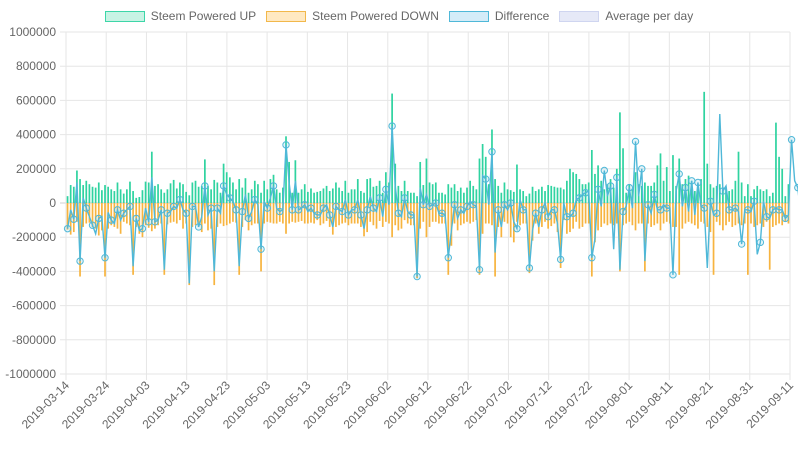  What do you see at coordinates (36, 100) in the screenshot?
I see `y-tick-label: 600000` at bounding box center [36, 100].